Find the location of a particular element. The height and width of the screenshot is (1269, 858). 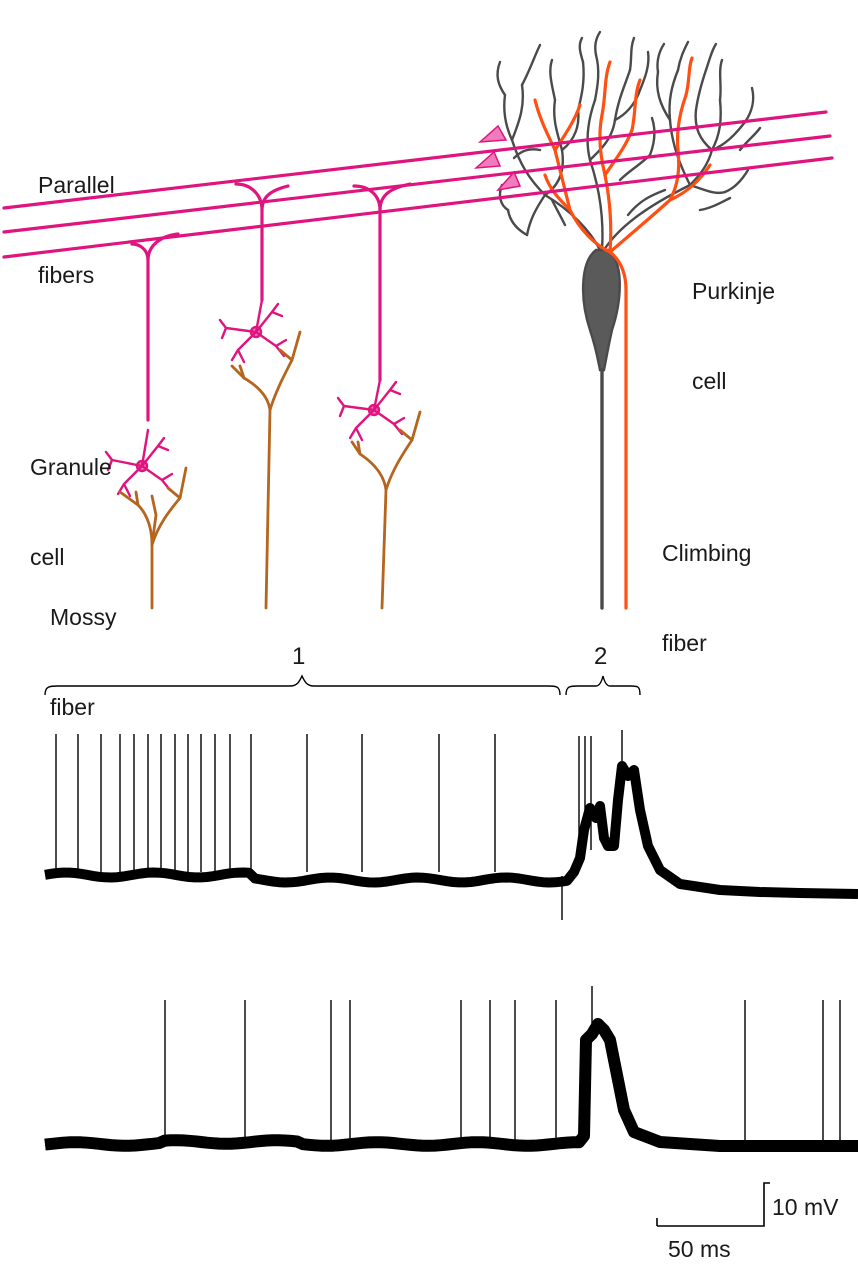

parallel-fibers-label: Parallel fibers is located at coordinates (76, 215).